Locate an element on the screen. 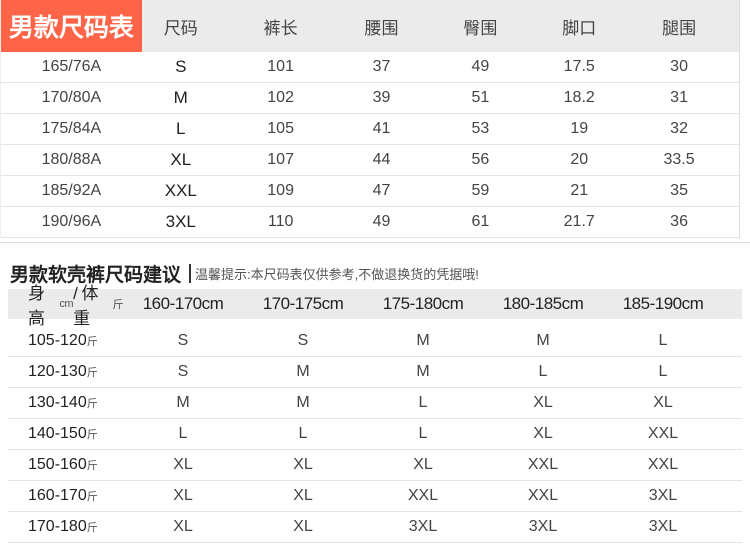  section-divider is located at coordinates (375, 247).